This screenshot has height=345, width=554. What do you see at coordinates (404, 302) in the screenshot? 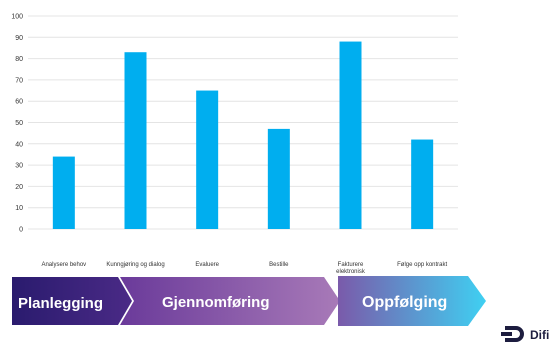
I see `phase-label-oppfolging: Oppfølging` at bounding box center [404, 302].